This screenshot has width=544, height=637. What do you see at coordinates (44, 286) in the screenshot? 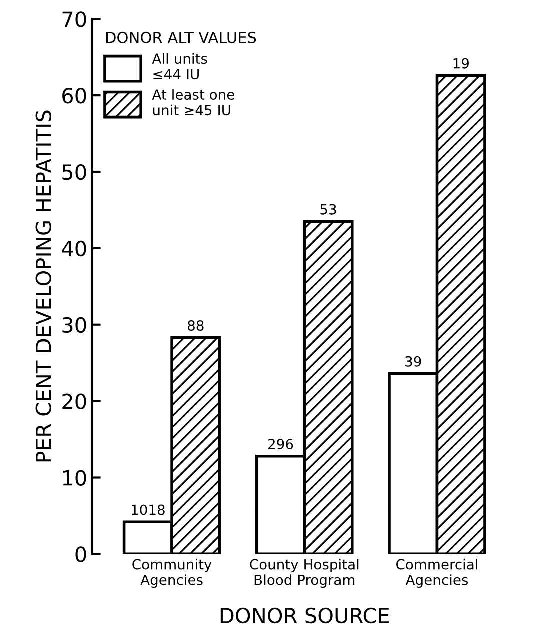
I see `y-axis-title: PER CENT DEVELOPING HEPATITIS` at bounding box center [44, 286].